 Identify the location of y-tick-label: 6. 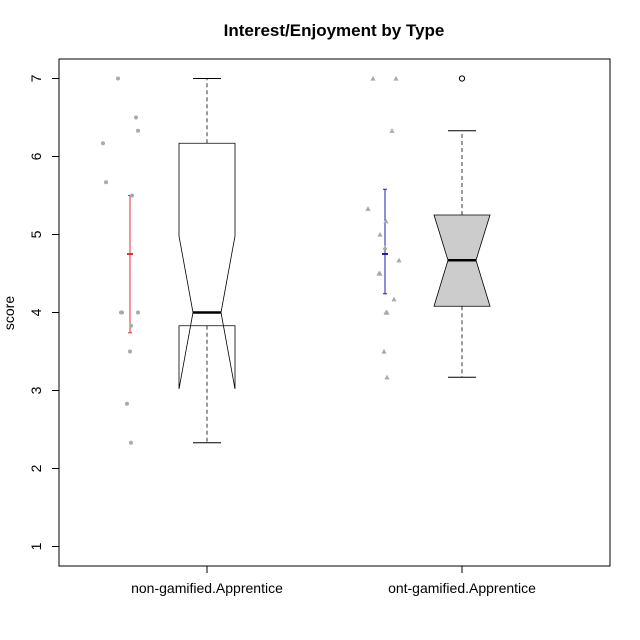
(36, 156).